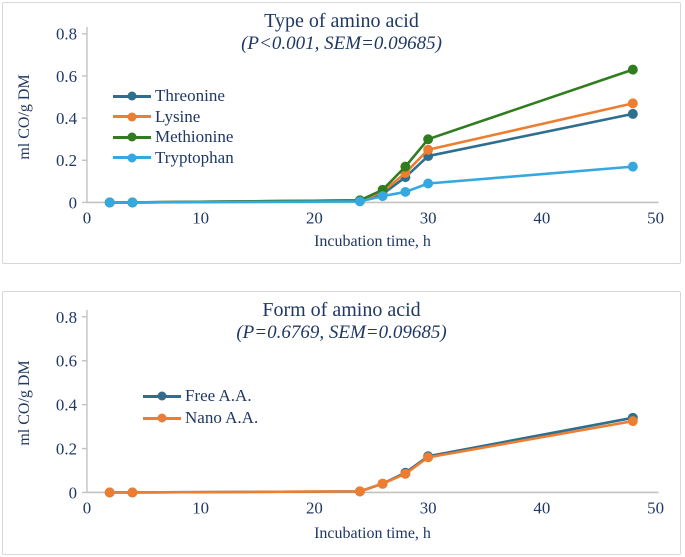 The height and width of the screenshot is (557, 685). I want to click on legend: Free A.A. Nano A.A., so click(200, 407).